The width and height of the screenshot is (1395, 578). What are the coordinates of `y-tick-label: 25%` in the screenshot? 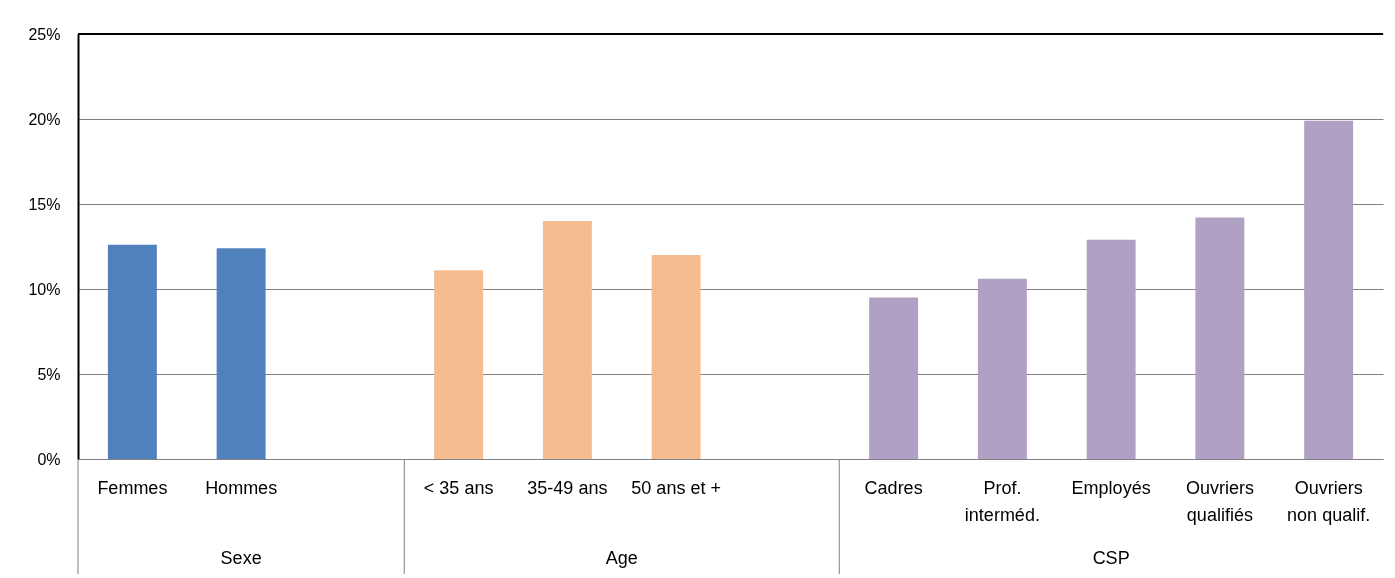 It's located at (44, 34).